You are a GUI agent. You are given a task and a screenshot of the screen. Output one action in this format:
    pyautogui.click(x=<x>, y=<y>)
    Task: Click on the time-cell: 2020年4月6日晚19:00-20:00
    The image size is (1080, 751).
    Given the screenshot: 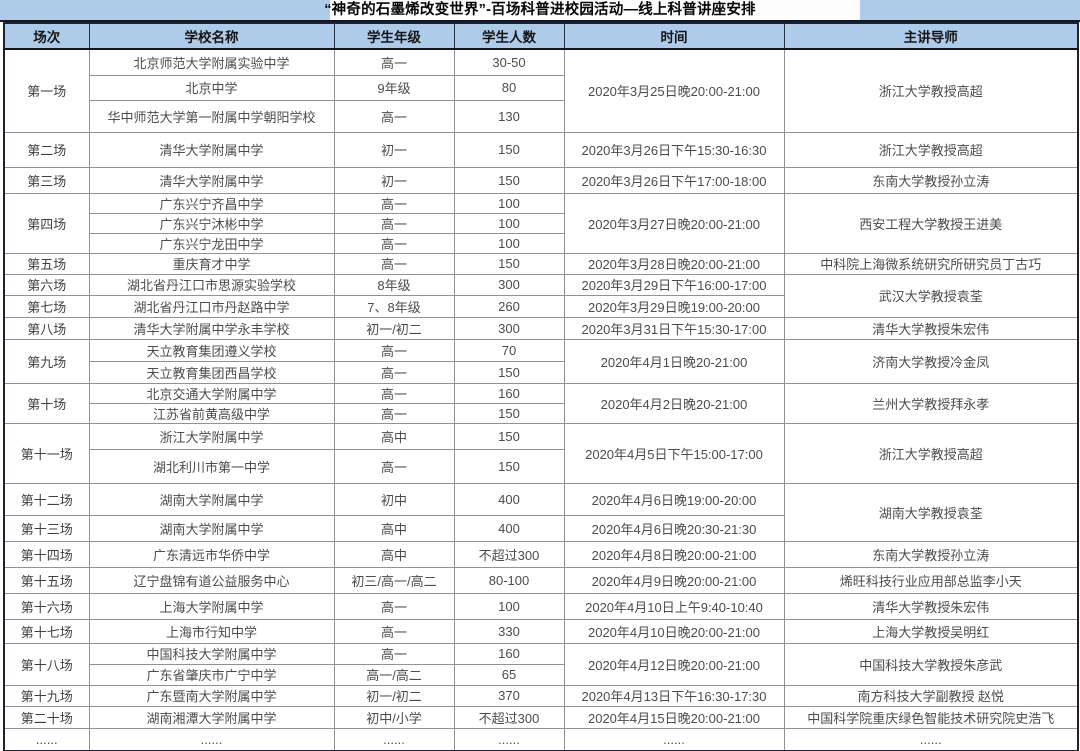 What is the action you would take?
    pyautogui.click(x=674, y=499)
    